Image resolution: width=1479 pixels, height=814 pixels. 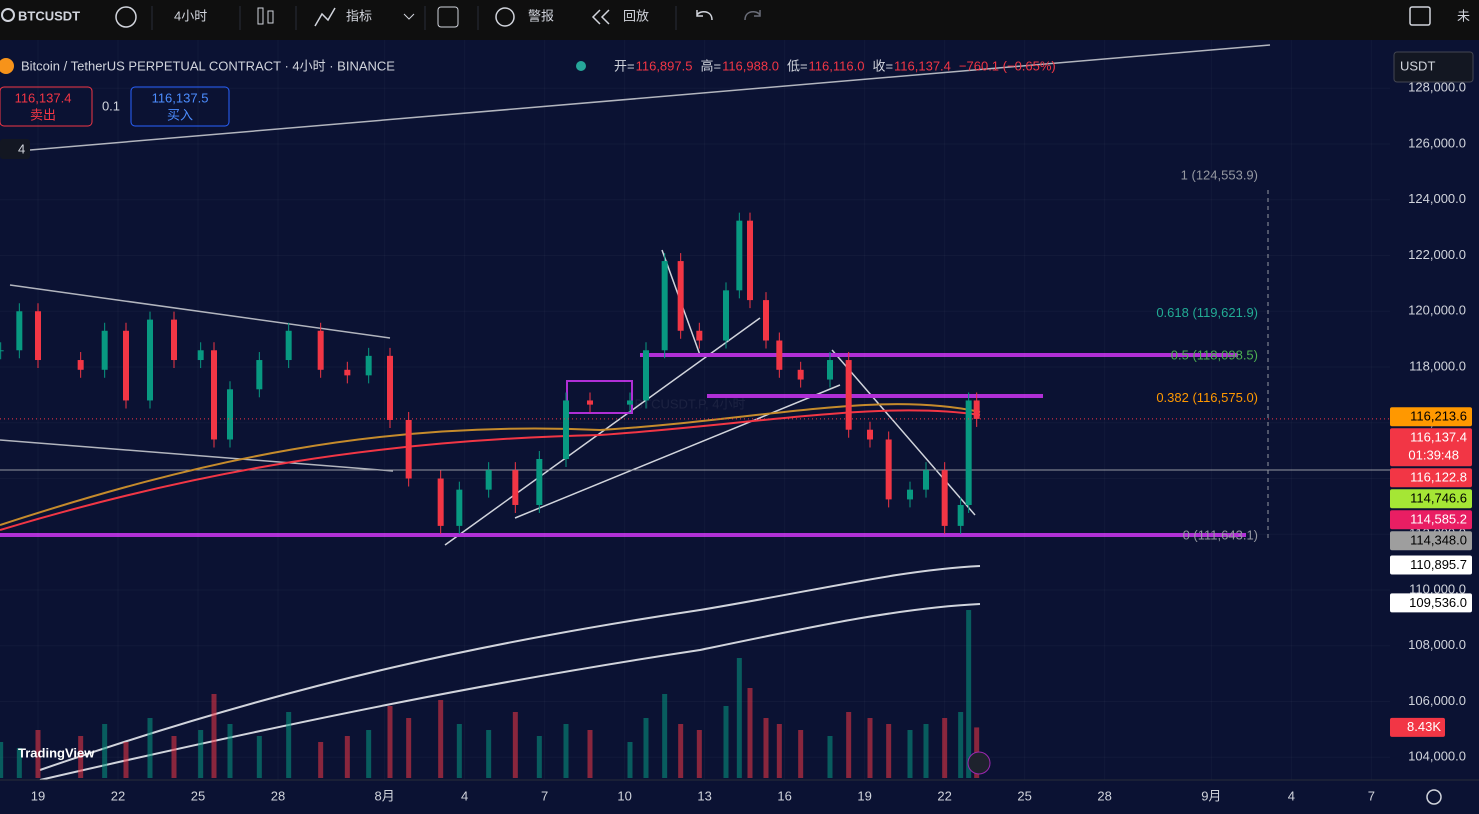 I want to click on y-tick-label: 124,000.0, so click(x=1437, y=198).